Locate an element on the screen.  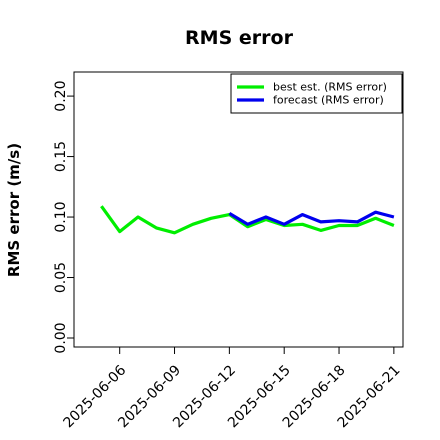
y-tick-label-3: 0.15 is located at coordinates (61, 156).